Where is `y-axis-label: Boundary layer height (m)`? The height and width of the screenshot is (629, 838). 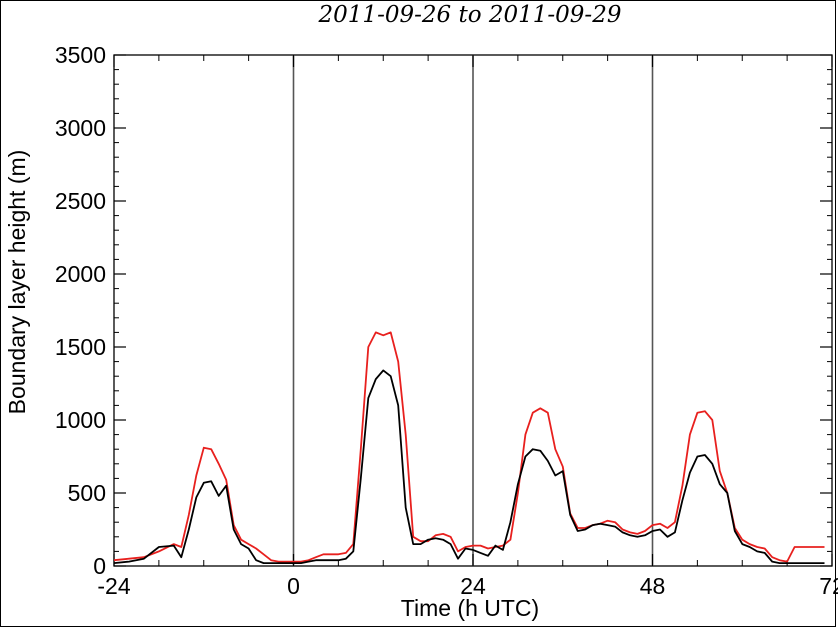
y-axis-label: Boundary layer height (m) is located at coordinates (17, 282).